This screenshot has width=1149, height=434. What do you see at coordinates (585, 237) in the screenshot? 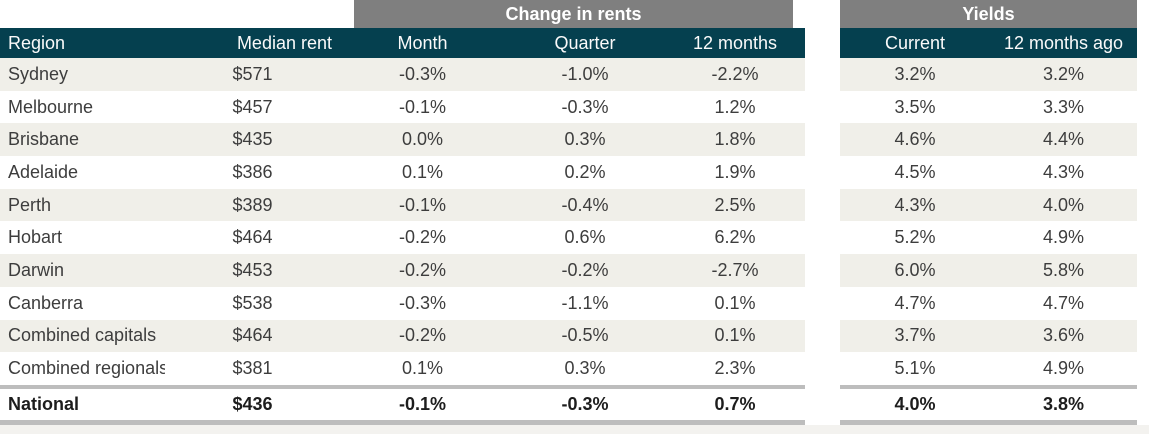
I see `cell-quarter: 0.6%` at bounding box center [585, 237].